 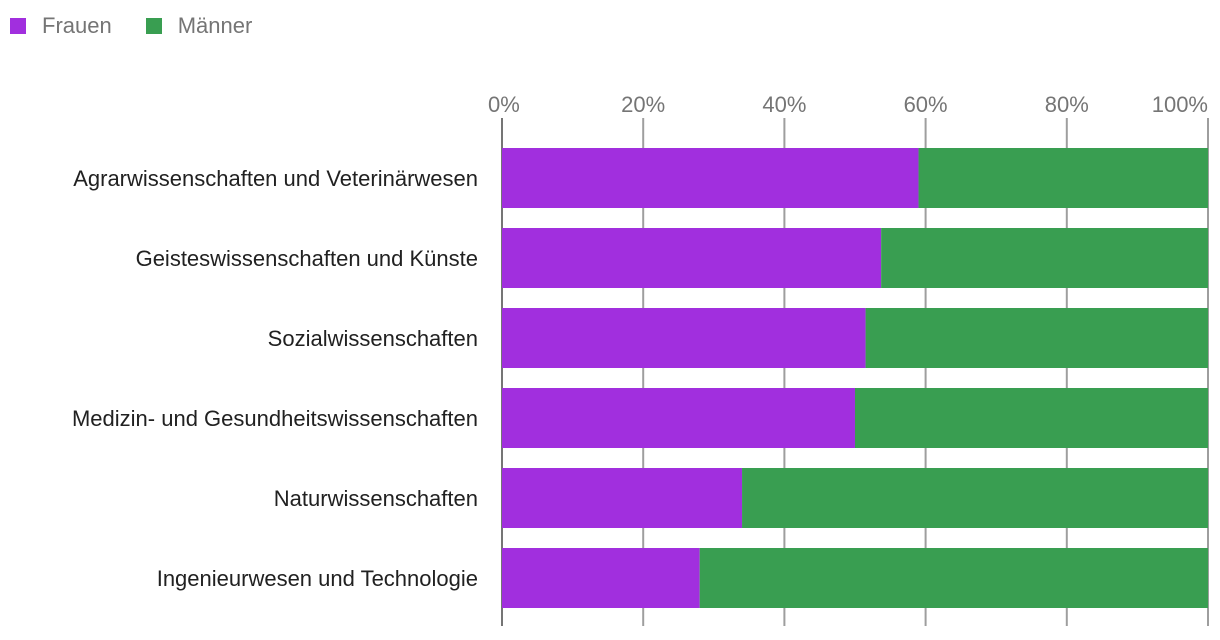 I want to click on category-label: Medizin- und Gesundheitswissenschaften, so click(x=275, y=418).